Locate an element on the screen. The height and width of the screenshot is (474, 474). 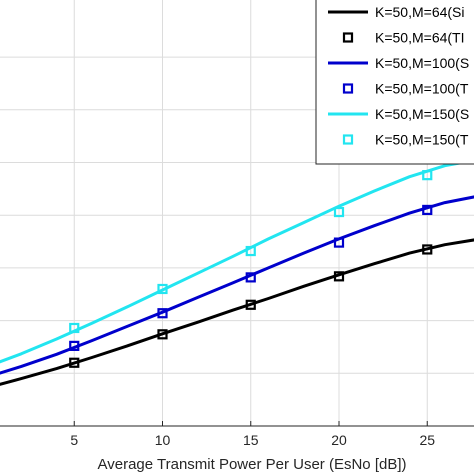
legend-entry-label: K=50,M=150(S is located at coordinates (422, 114).